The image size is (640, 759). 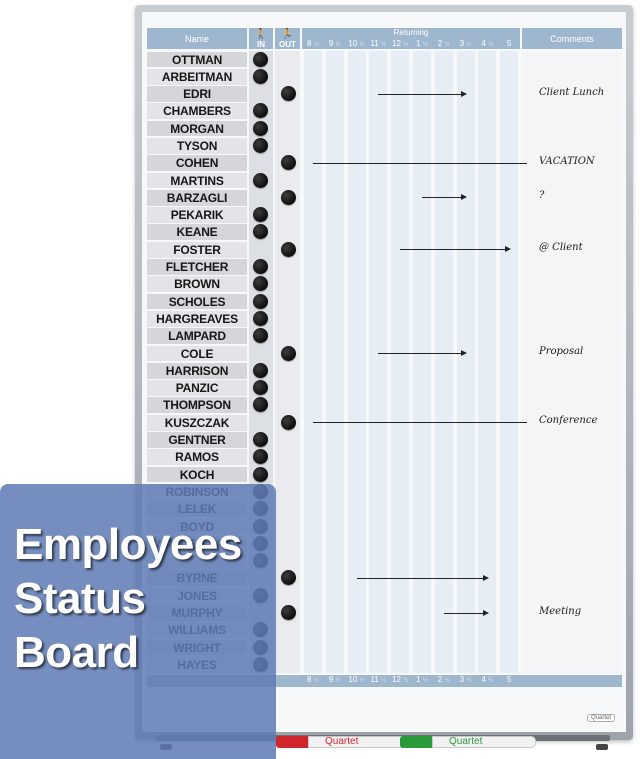 What do you see at coordinates (384, 388) in the screenshot?
I see `employee-row: PANZIC` at bounding box center [384, 388].